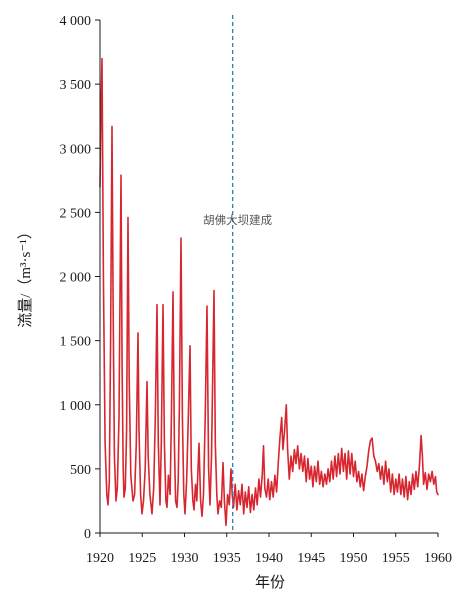 Image resolution: width=460 pixels, height=595 pixels. What do you see at coordinates (269, 558) in the screenshot?
I see `x-tick-label: 1940` at bounding box center [269, 558].